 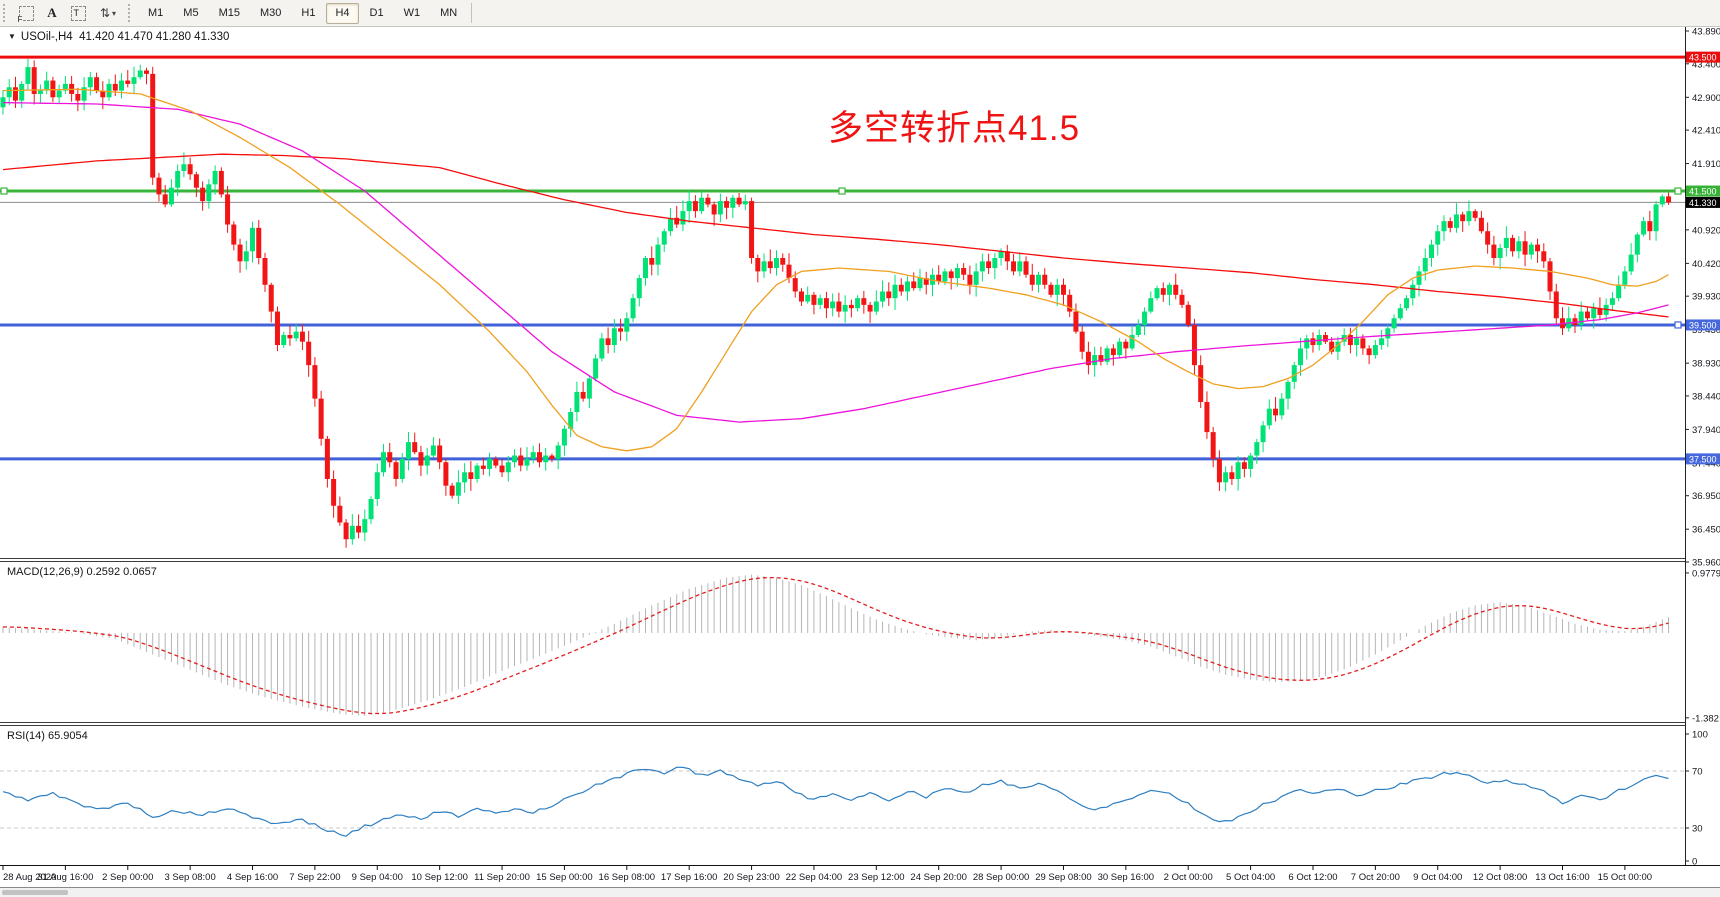 I want to click on arrows-icon: ⇅, so click(x=105, y=13).